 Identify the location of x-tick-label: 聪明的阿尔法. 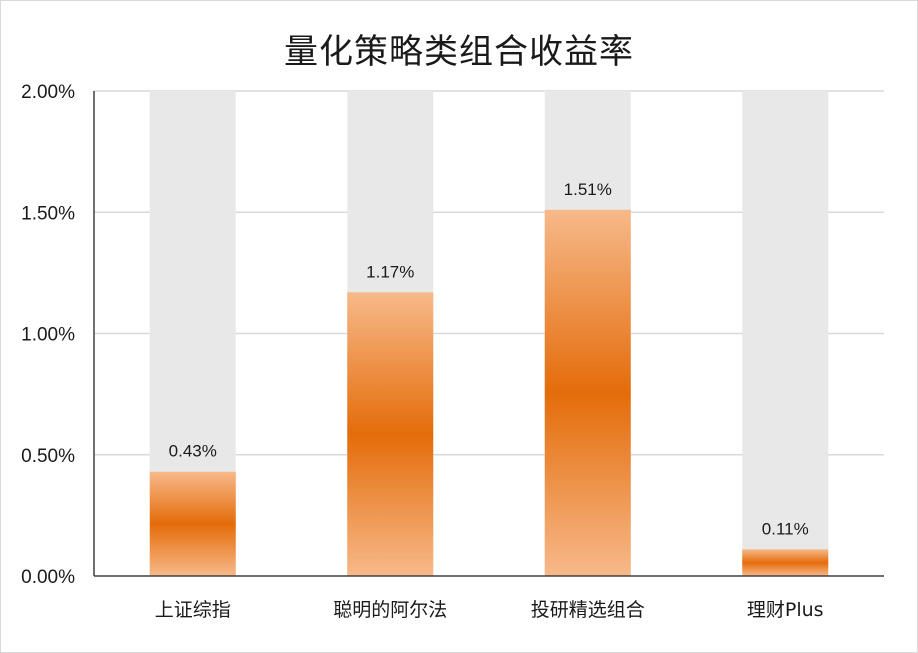
(390, 610).